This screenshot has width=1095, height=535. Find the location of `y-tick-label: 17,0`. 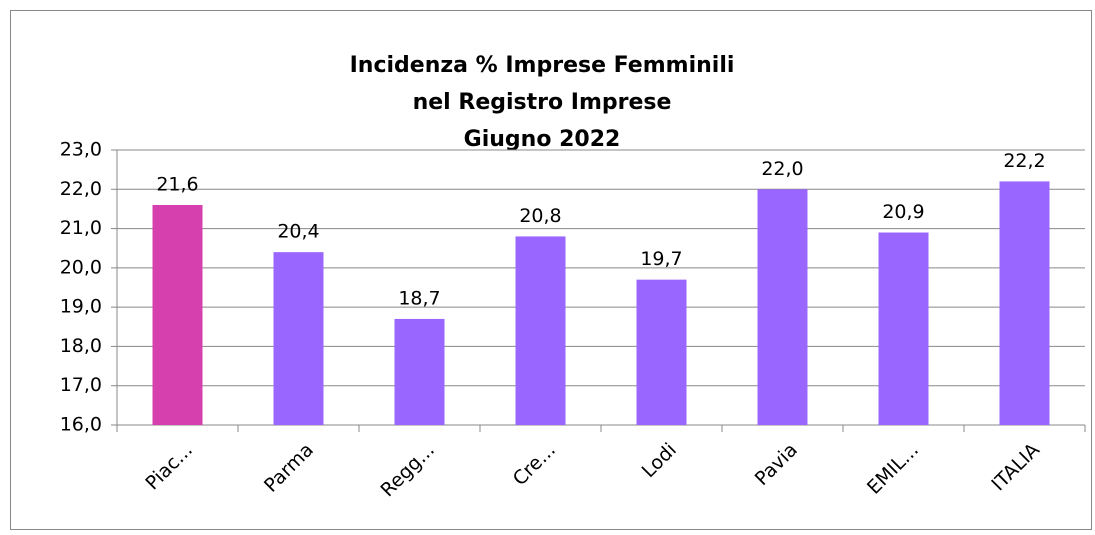

y-tick-label: 17,0 is located at coordinates (81, 385).